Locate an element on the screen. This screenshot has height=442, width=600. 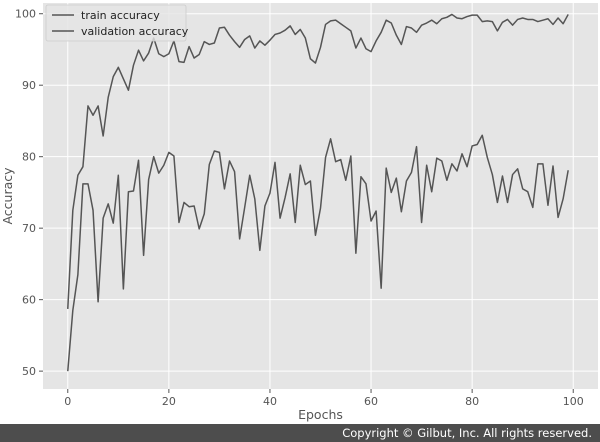
x-tick-label-0: 0 is located at coordinates (67, 401).